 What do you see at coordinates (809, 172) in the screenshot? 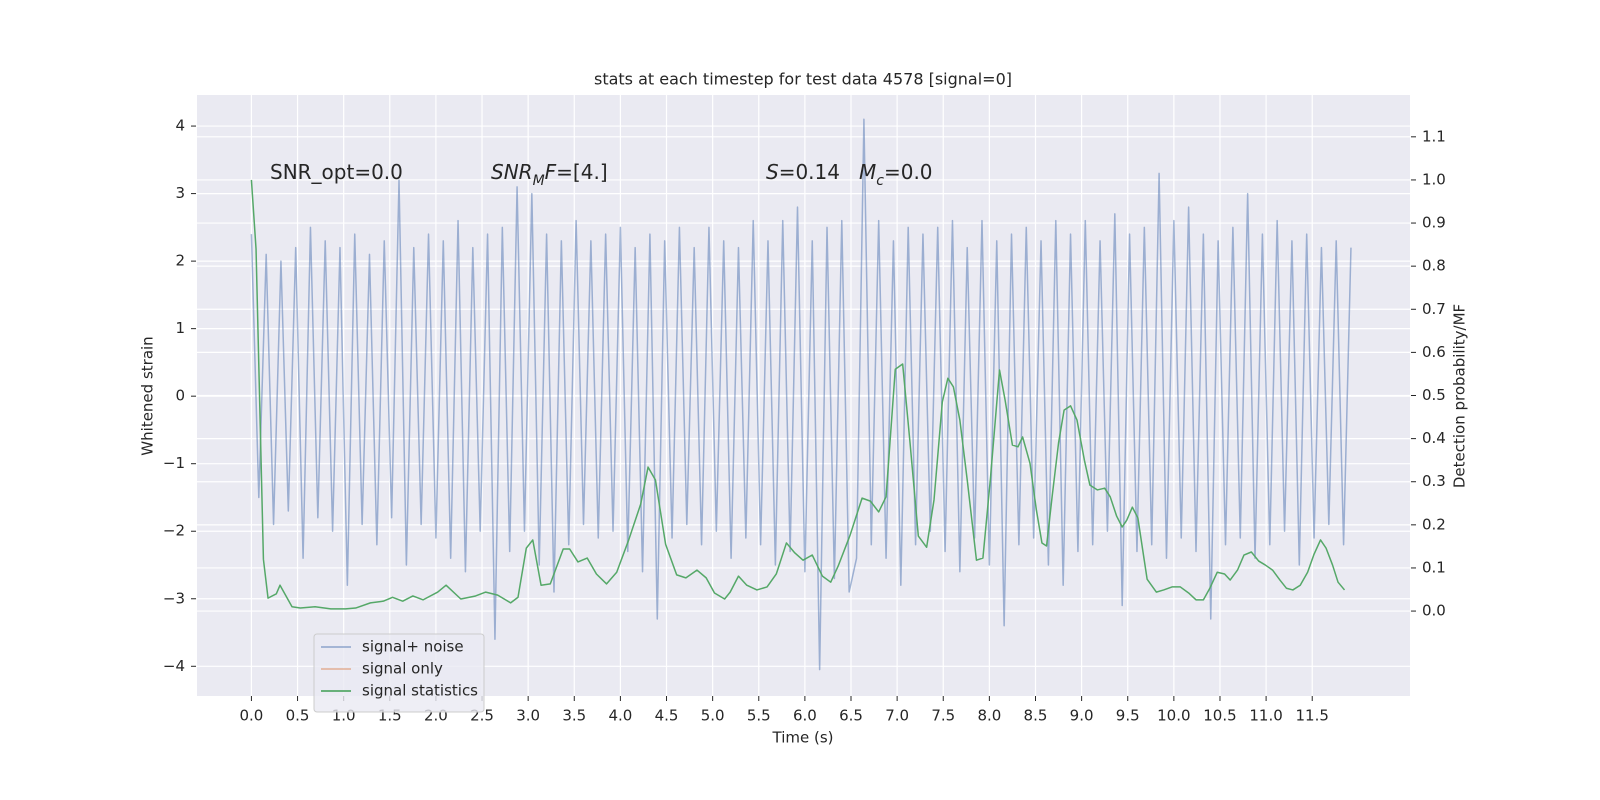
I see `annotation-part: =0.14` at bounding box center [809, 172].